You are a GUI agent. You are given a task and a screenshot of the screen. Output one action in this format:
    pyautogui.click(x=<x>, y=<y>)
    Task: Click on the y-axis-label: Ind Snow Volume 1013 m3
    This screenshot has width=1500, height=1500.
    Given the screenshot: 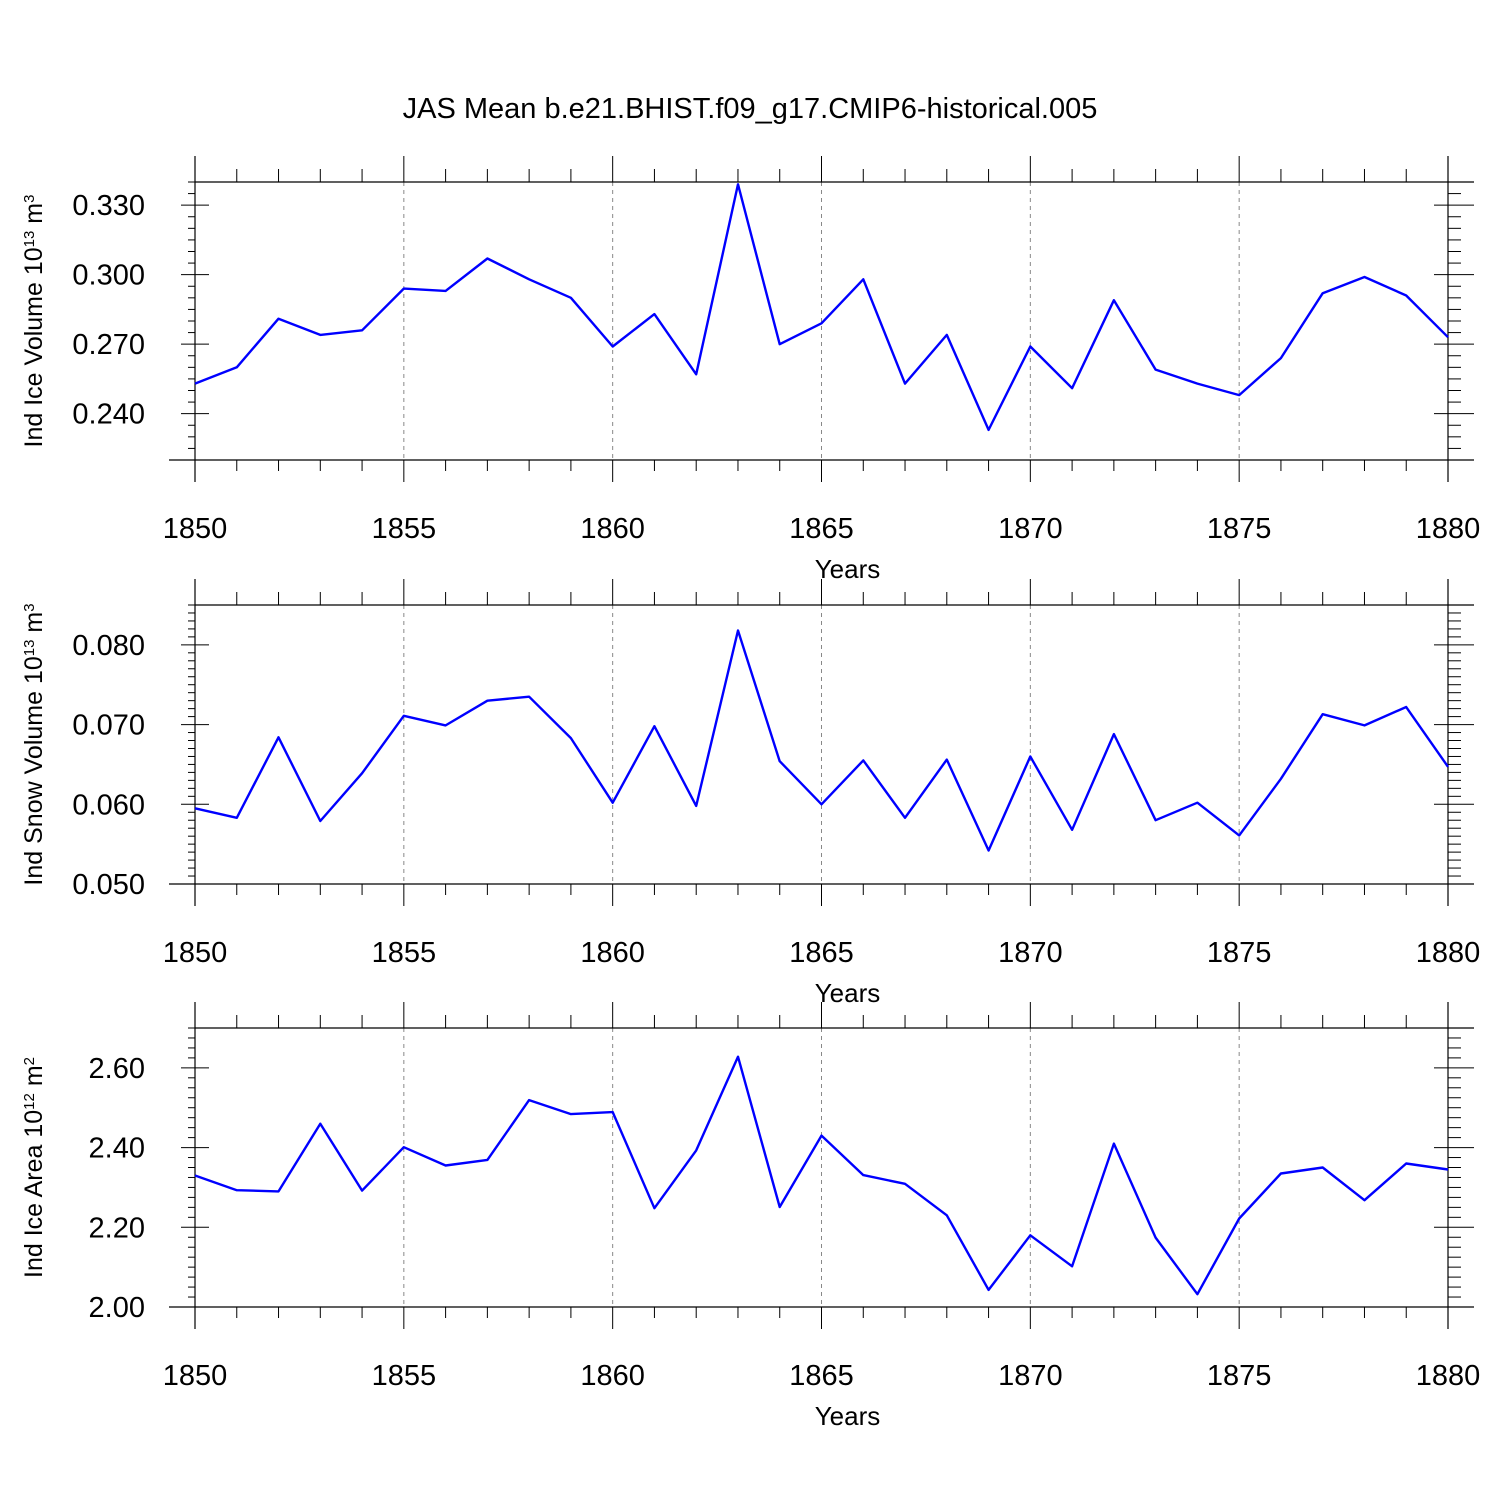 What is the action you would take?
    pyautogui.click(x=34, y=744)
    